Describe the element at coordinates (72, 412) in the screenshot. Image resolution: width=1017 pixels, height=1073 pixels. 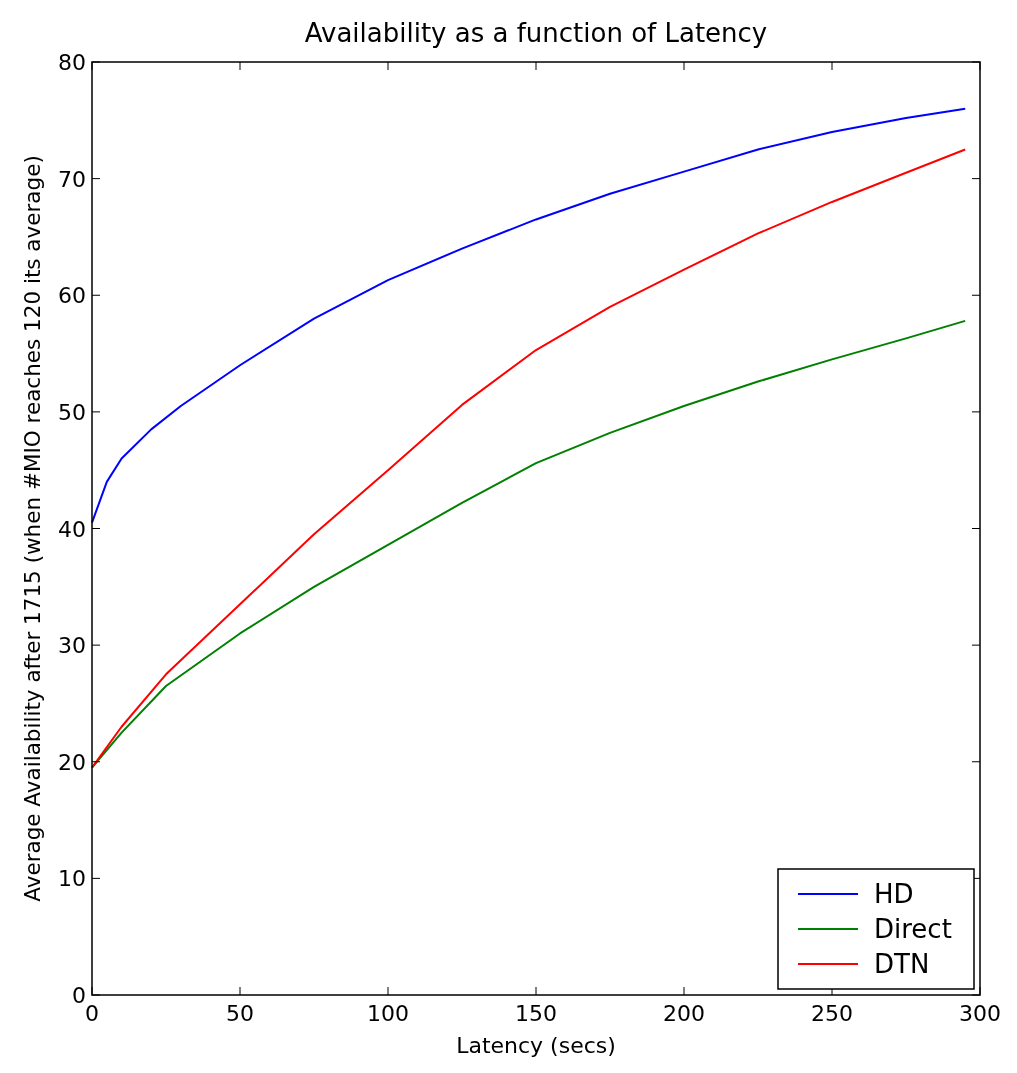
I see `y-tick-label: 50` at that location.